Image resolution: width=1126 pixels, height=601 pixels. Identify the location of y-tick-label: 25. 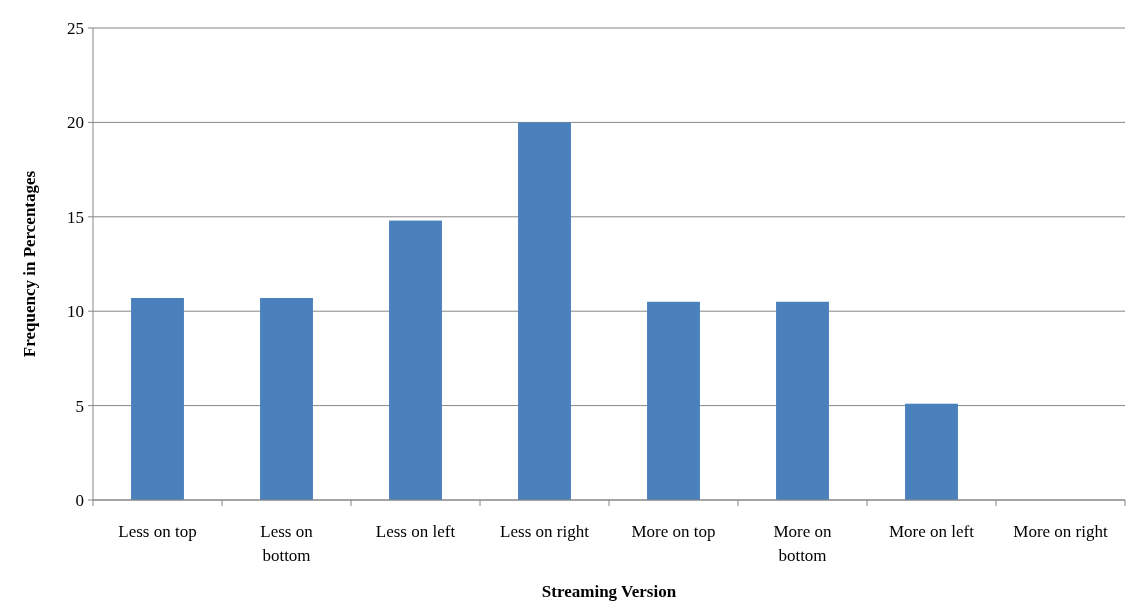
(75, 28).